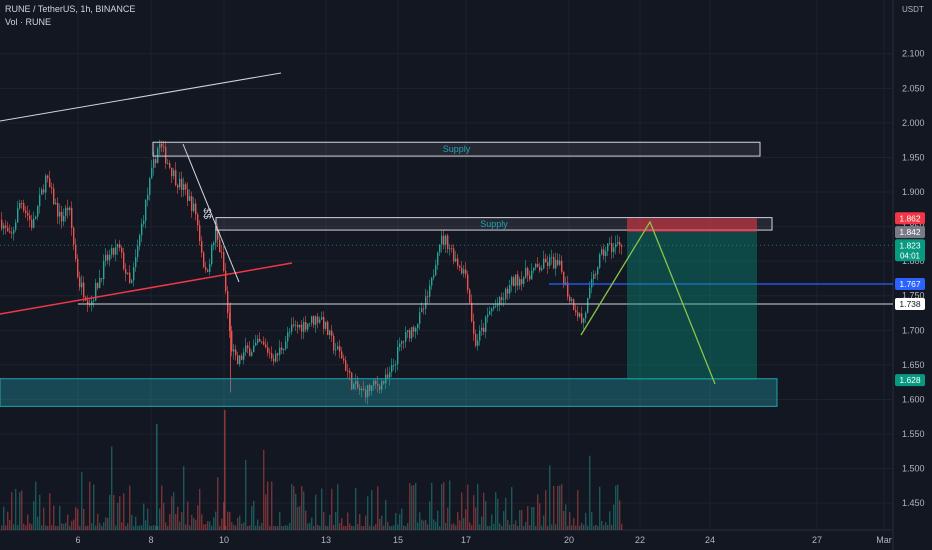 The width and height of the screenshot is (932, 550). I want to click on price-tag, so click(910, 232).